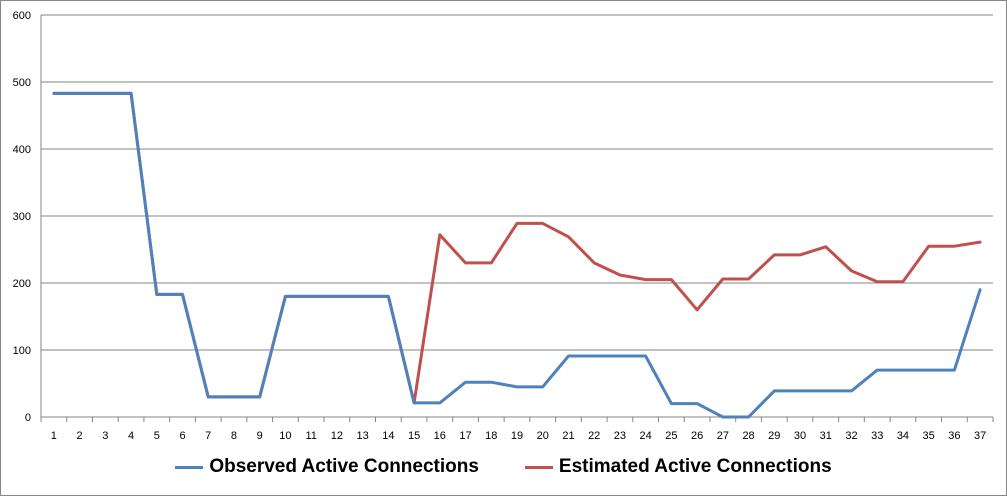  What do you see at coordinates (646, 436) in the screenshot?
I see `x-tick-label: 24` at bounding box center [646, 436].